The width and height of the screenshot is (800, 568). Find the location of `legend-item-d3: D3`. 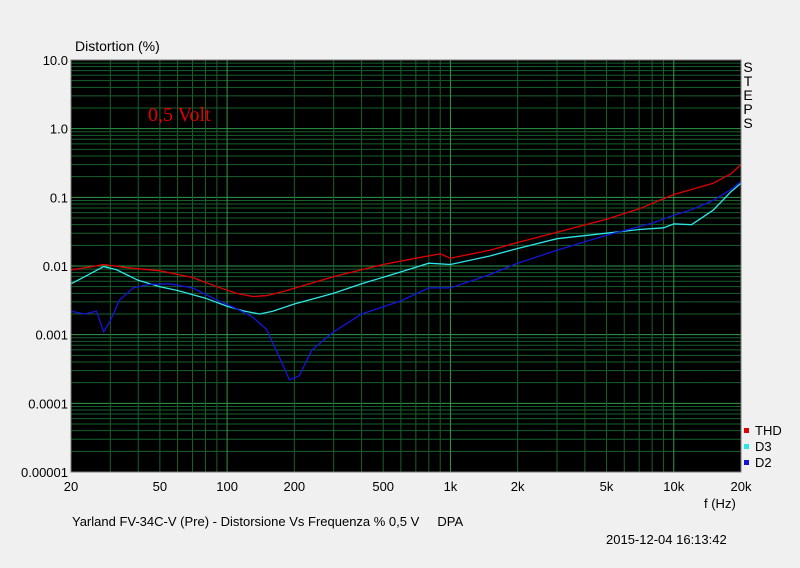

legend-item-d3: D3 is located at coordinates (763, 446).